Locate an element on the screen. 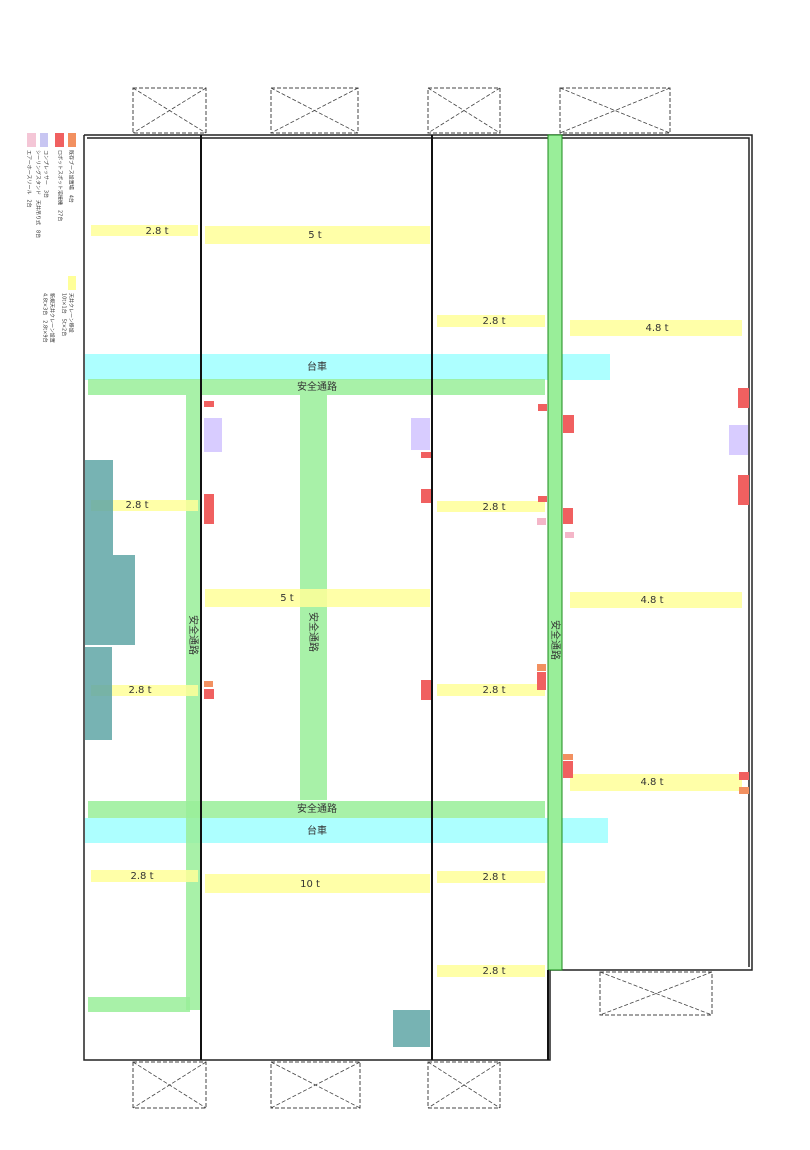  legend-text: 10t×1台 5t×2台 is located at coordinates (64, 314).